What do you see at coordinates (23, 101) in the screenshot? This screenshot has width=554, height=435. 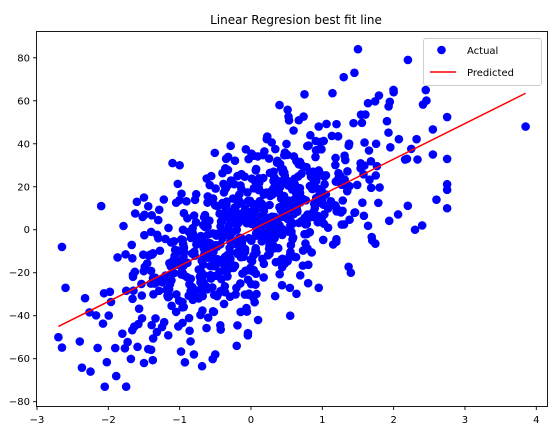 I see `y-tick-label: 60` at bounding box center [23, 101].